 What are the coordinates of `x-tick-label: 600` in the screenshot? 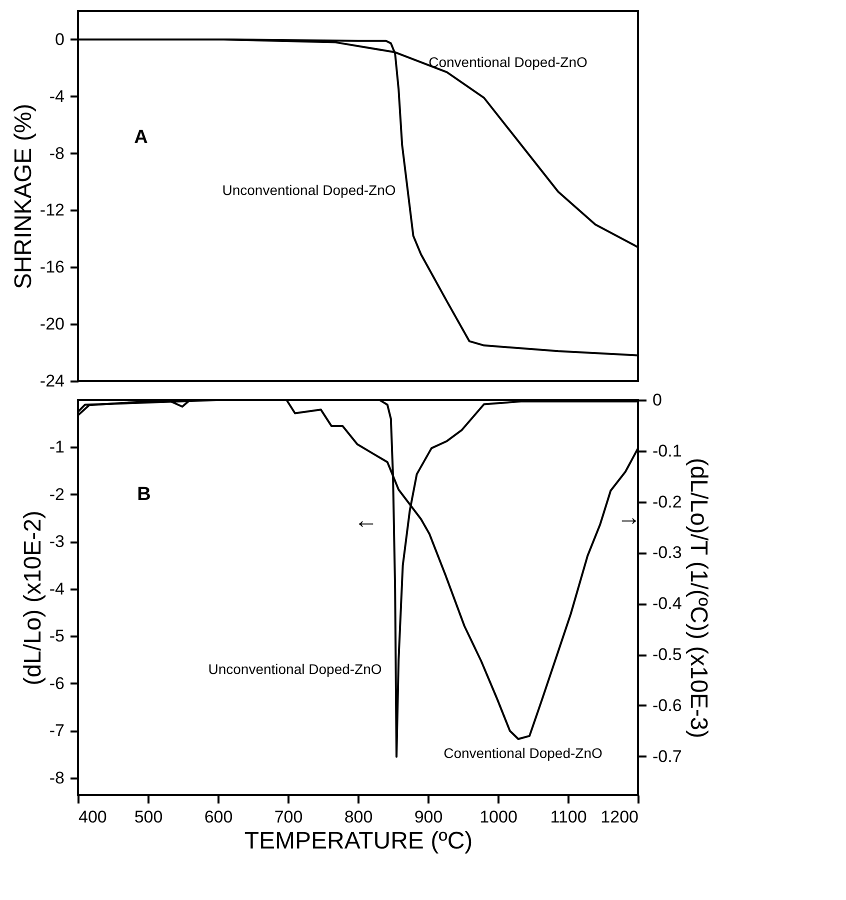 It's located at (218, 817).